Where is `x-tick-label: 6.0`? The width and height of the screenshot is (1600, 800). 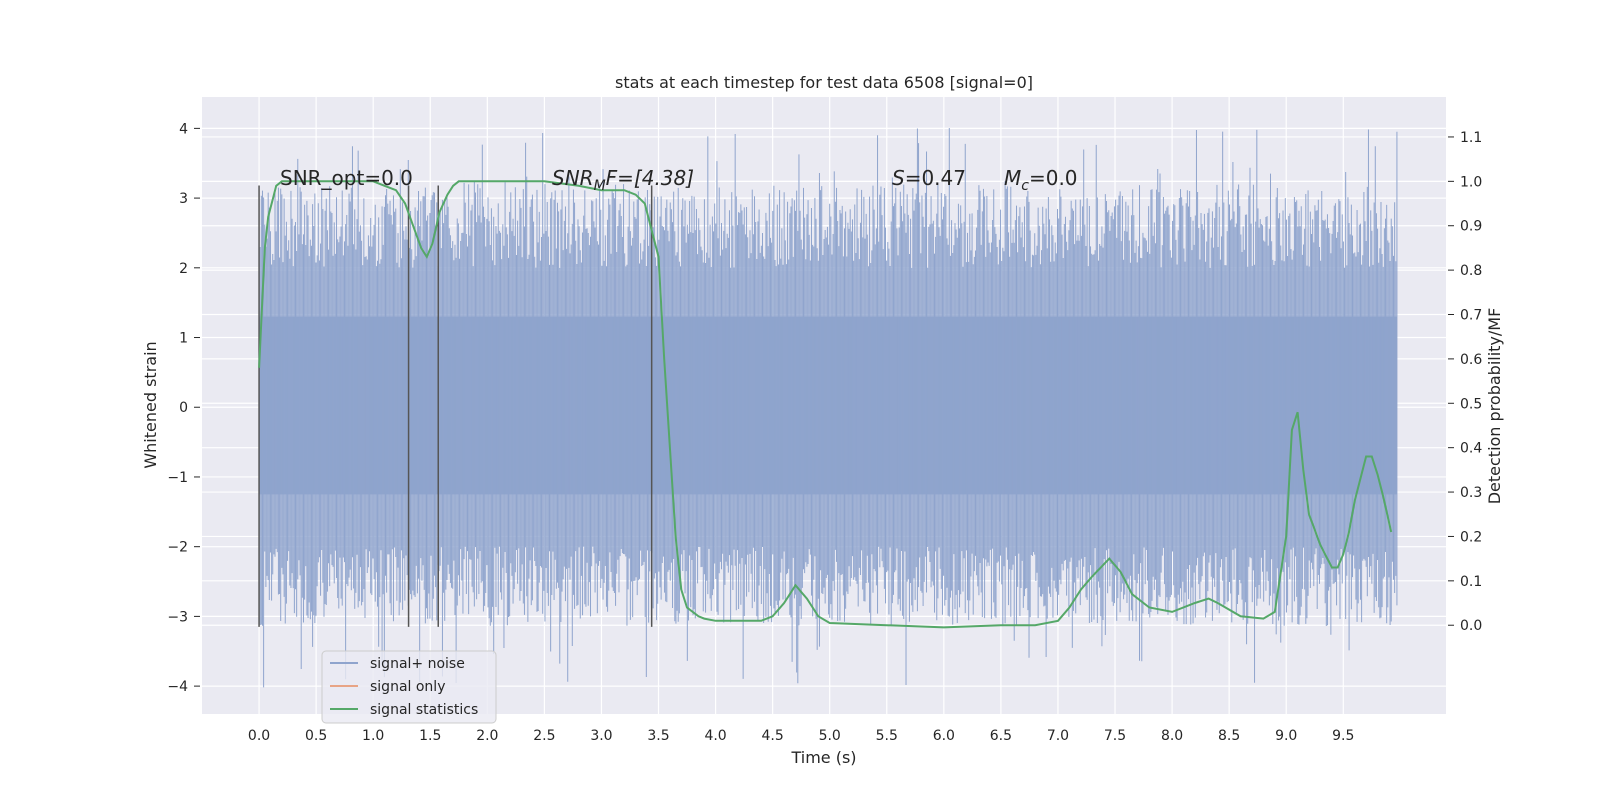
x-tick-label: 6.0 is located at coordinates (944, 736).